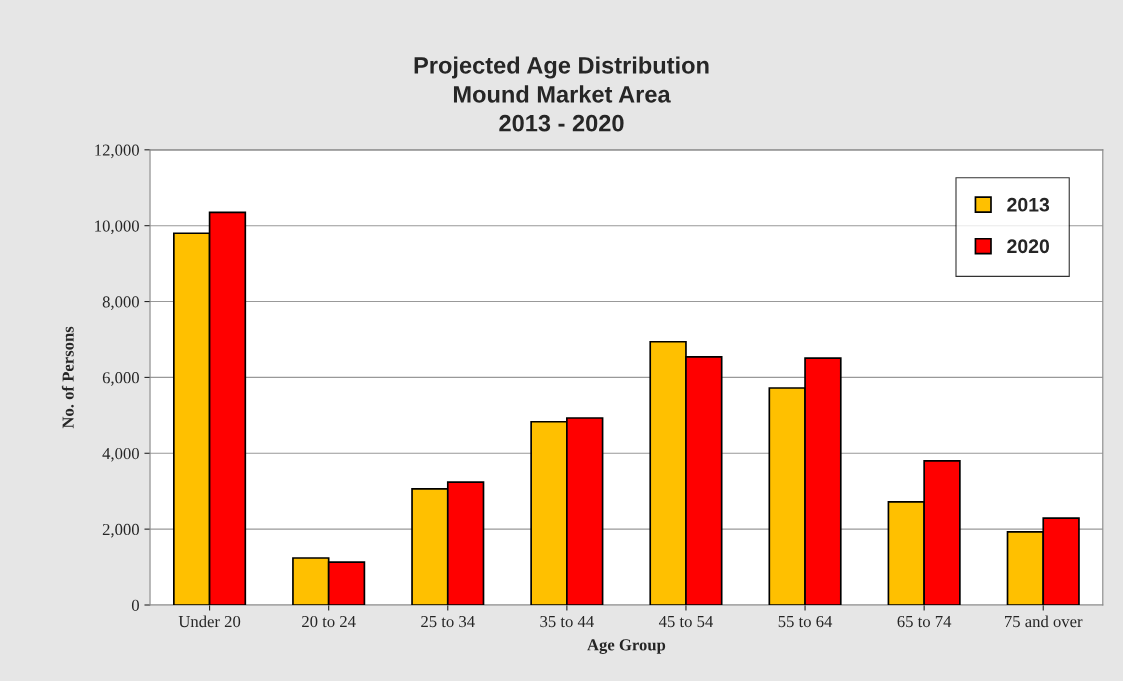 This screenshot has height=681, width=1123. What do you see at coordinates (209, 621) in the screenshot?
I see `x-tick-label: Under 20` at bounding box center [209, 621].